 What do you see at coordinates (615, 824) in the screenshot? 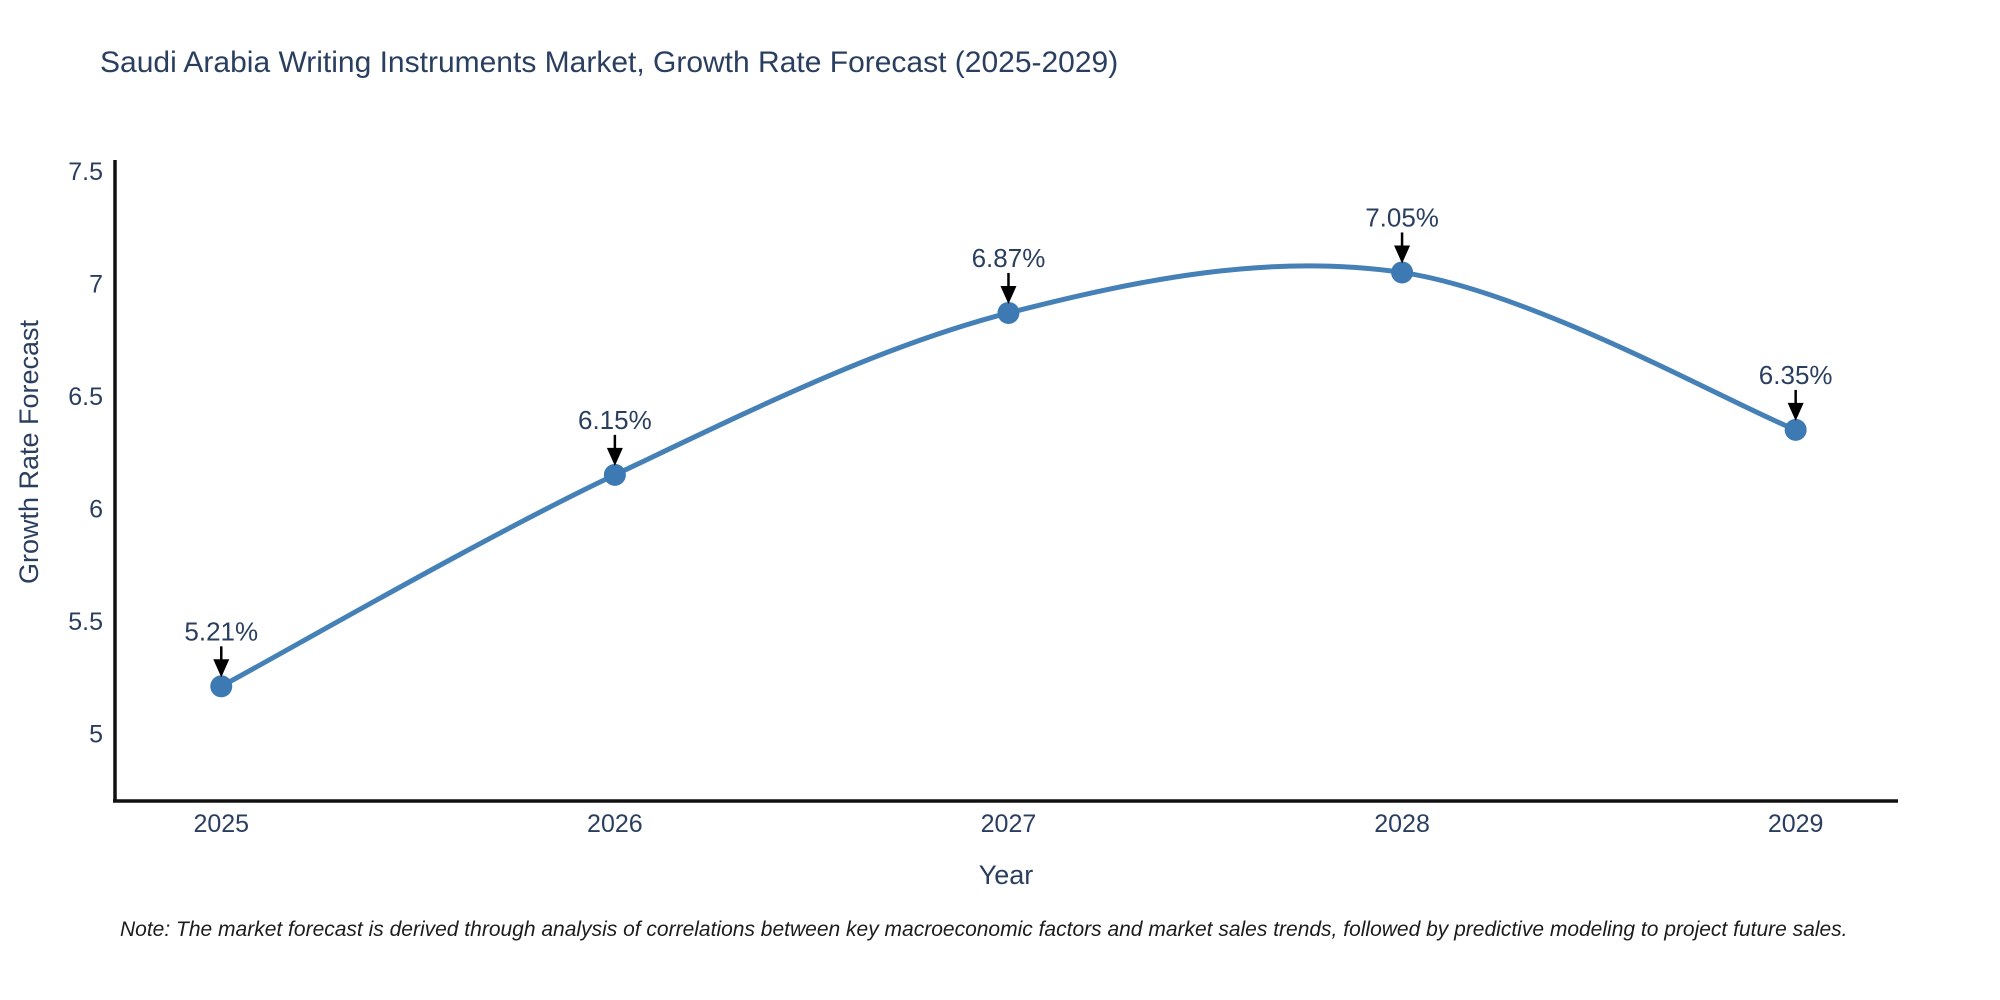
I see `x-tick-label: 2026` at bounding box center [615, 824].